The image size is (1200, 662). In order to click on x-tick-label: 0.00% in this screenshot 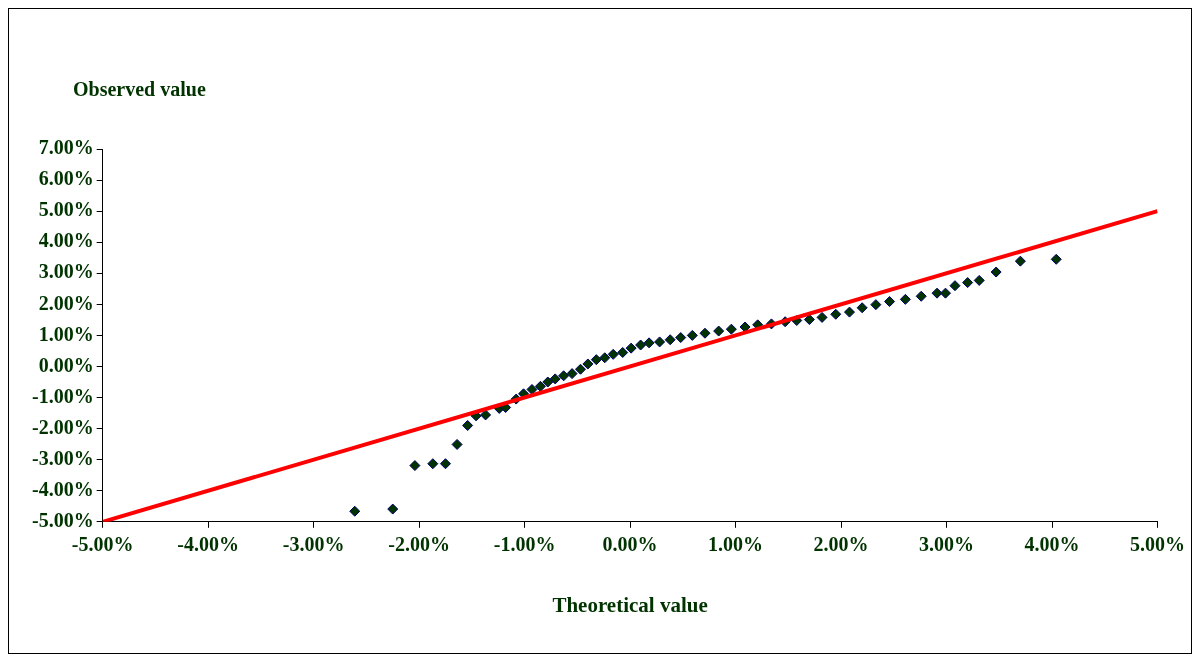, I will do `click(630, 543)`.